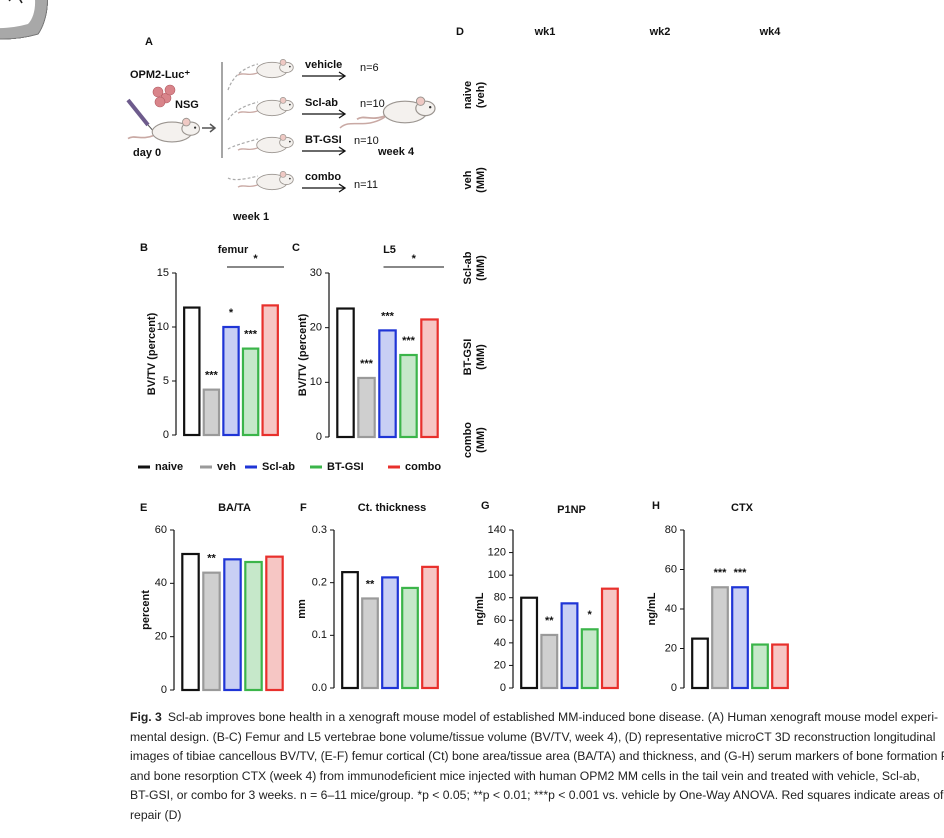  I want to click on y-tick-label: 100, so click(497, 575).